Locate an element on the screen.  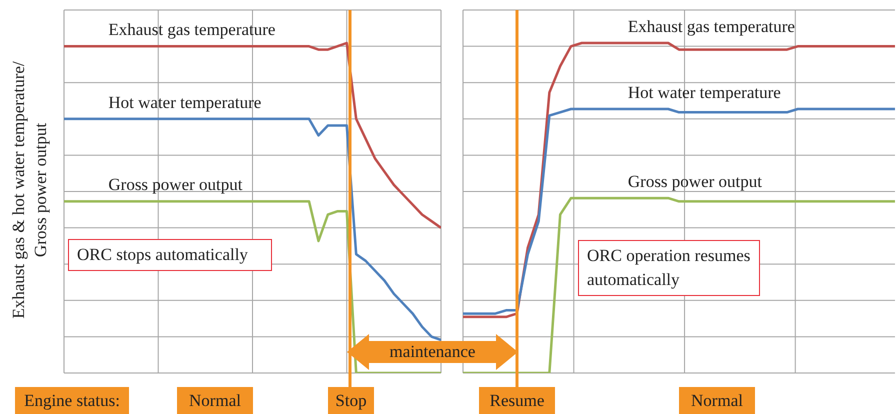
text: Resume is located at coordinates (517, 400).